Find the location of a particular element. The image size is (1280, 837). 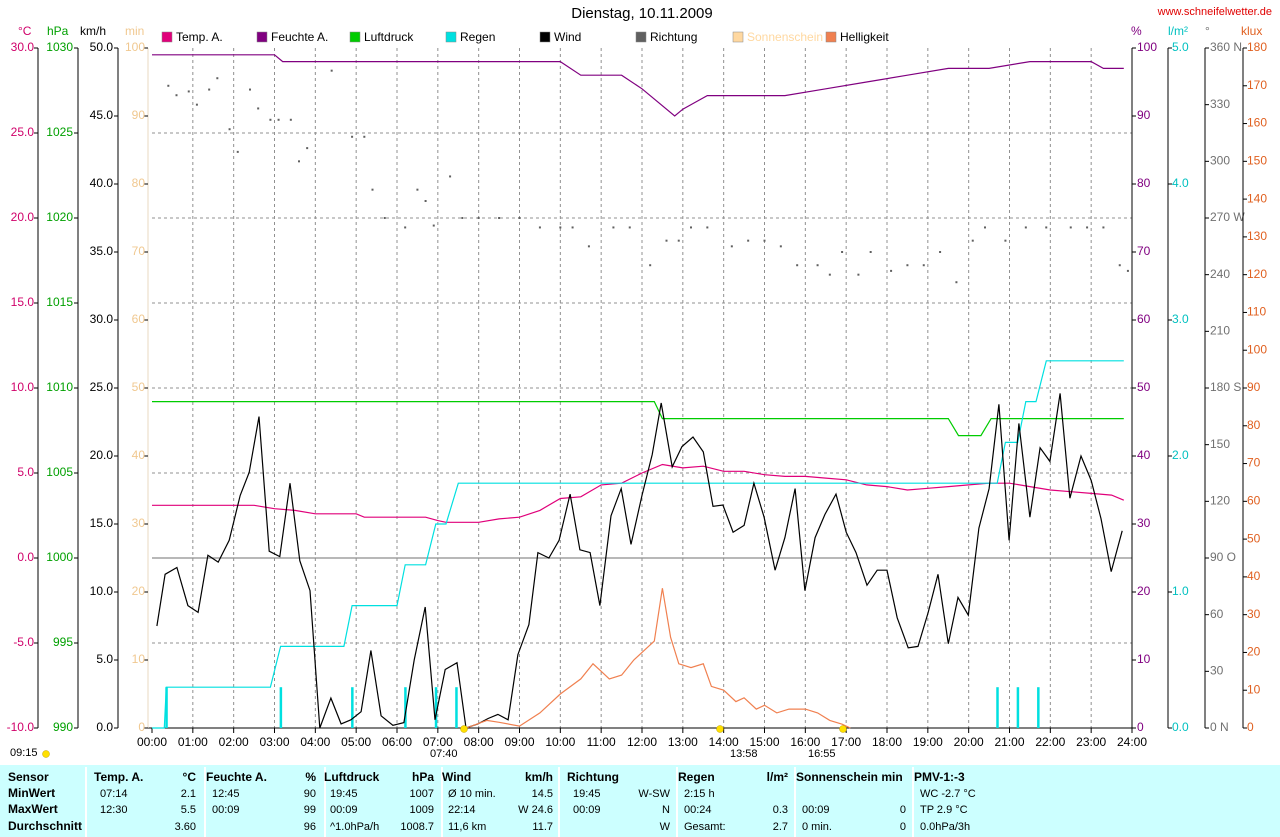

y-tick-label: 1000 is located at coordinates (59, 557).